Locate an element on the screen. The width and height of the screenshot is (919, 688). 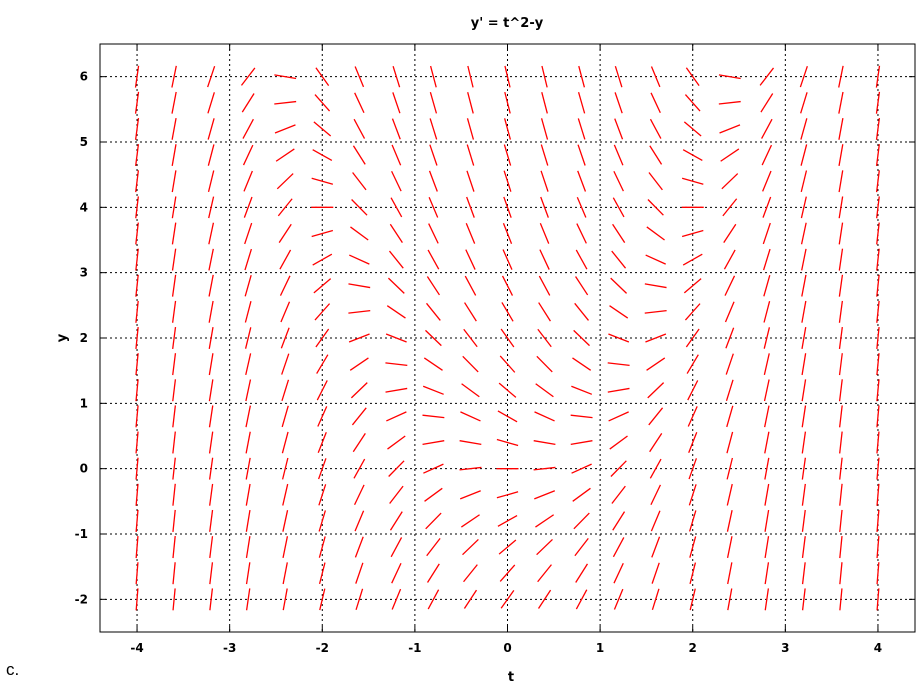
x-tick-label: -1 is located at coordinates (414, 648).